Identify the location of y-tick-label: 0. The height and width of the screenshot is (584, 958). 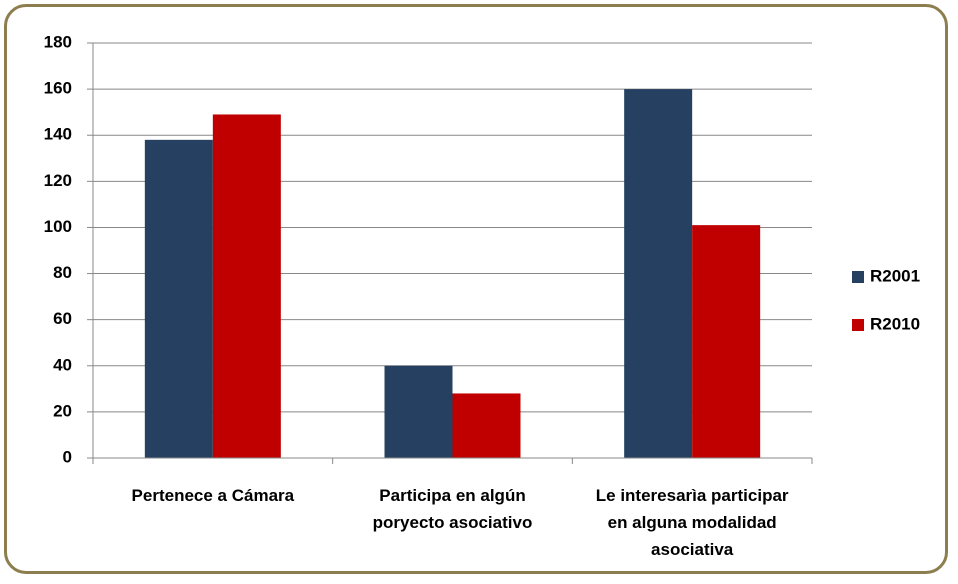
(67, 456).